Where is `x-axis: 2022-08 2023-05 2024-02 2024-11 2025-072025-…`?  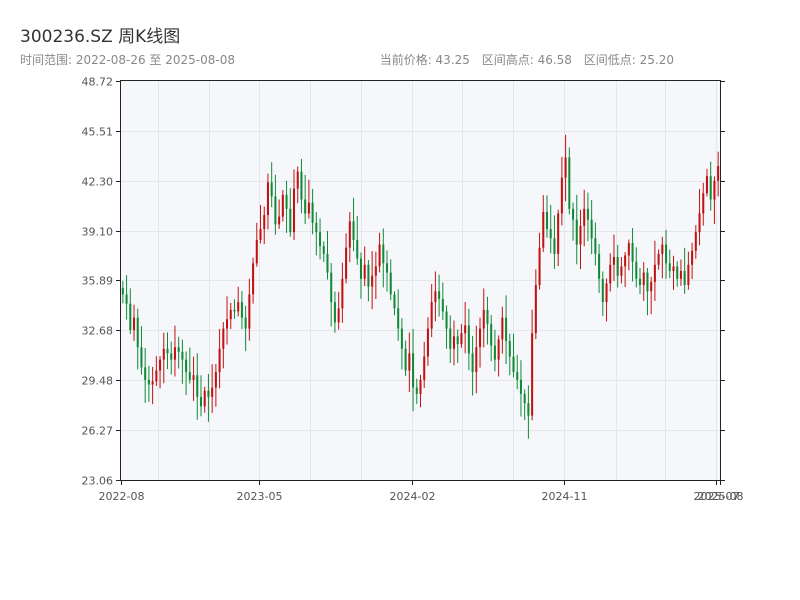
x-axis: 2022-08 2023-05 2024-02 2024-11 2025-072025-… is located at coordinates (421, 491).